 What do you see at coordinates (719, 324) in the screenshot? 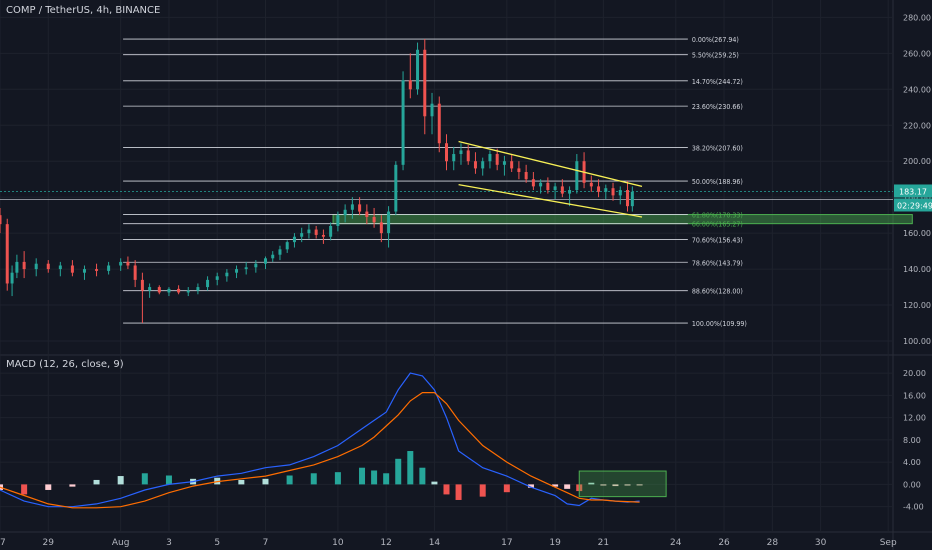
I see `fib-label: 100.00%(109.99)` at bounding box center [719, 324].